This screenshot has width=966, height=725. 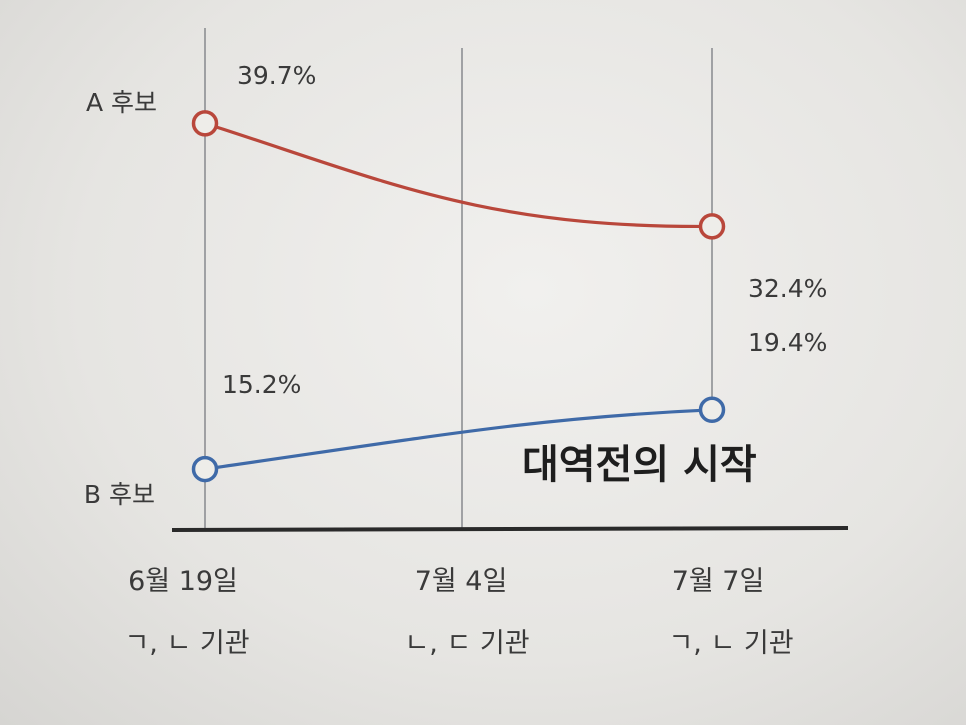 I want to click on series-name-label-2: B 후보, so click(x=119, y=494).